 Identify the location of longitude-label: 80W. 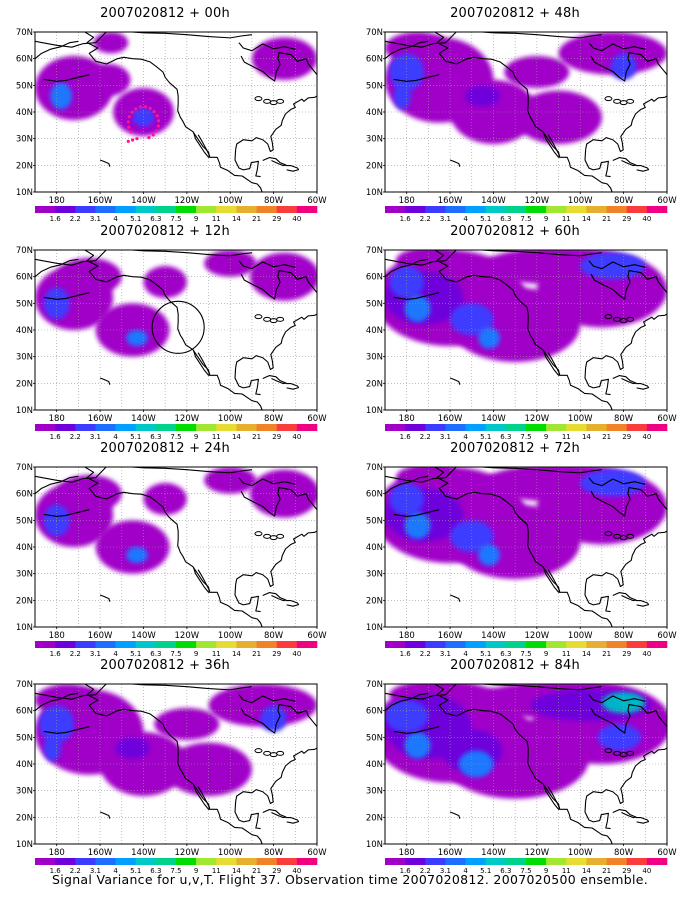
(274, 419).